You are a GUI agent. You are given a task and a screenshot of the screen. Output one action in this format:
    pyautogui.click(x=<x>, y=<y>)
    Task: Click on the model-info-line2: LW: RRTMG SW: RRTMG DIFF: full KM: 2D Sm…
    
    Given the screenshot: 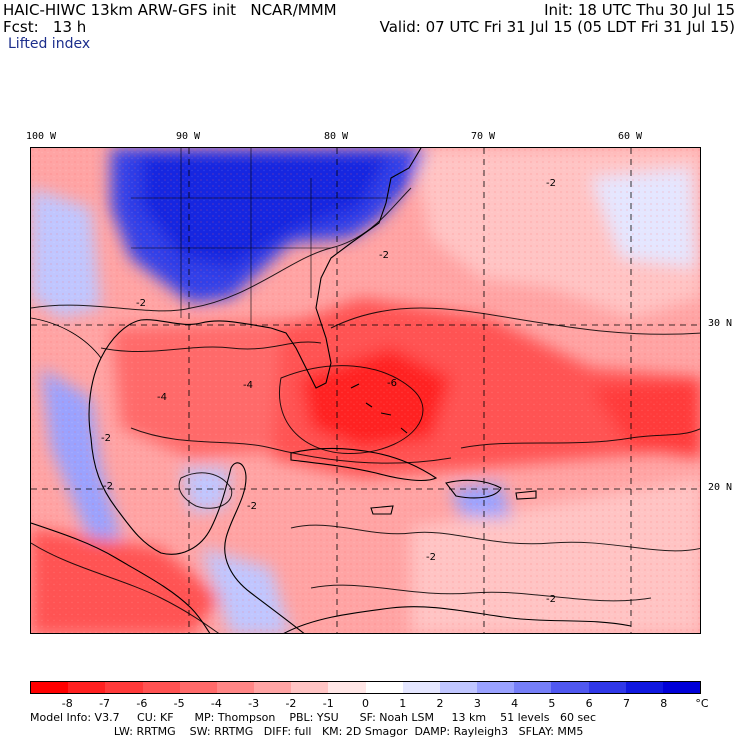 What is the action you would take?
    pyautogui.click(x=307, y=731)
    